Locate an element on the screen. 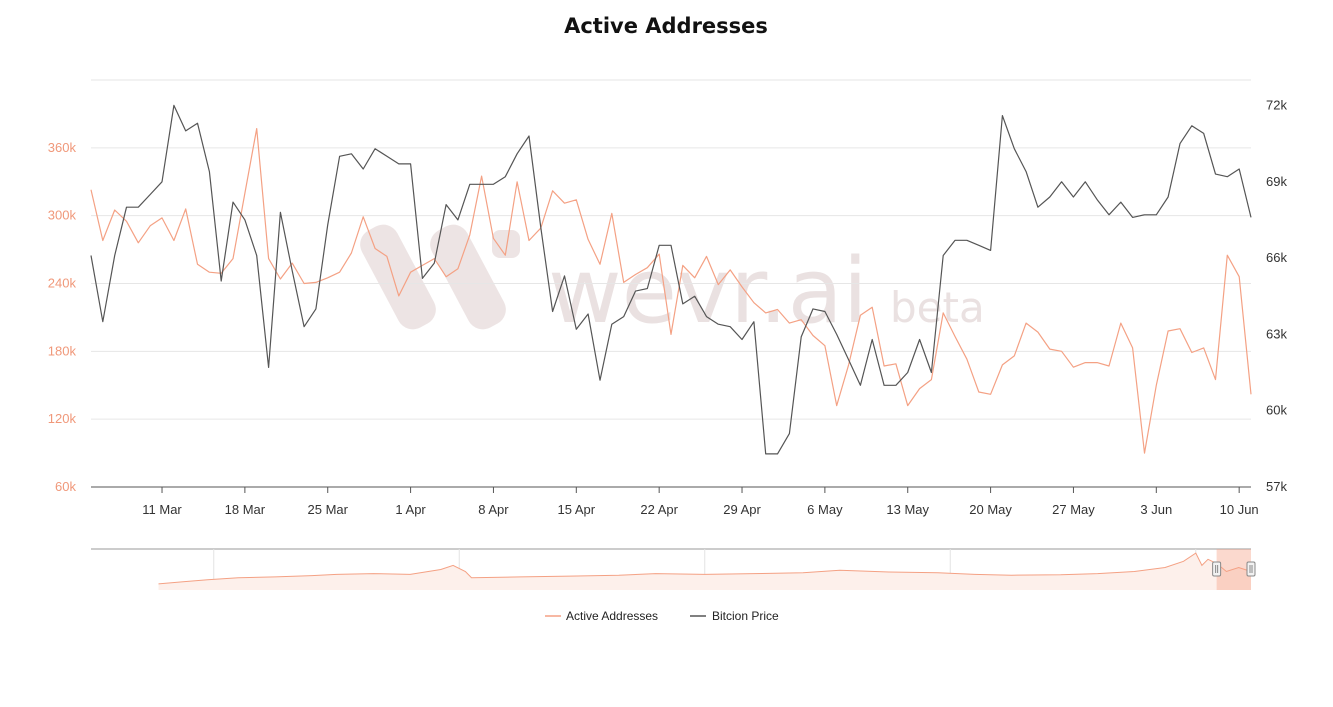 The width and height of the screenshot is (1333, 707). x-tick-label: 1 Apr is located at coordinates (410, 509).